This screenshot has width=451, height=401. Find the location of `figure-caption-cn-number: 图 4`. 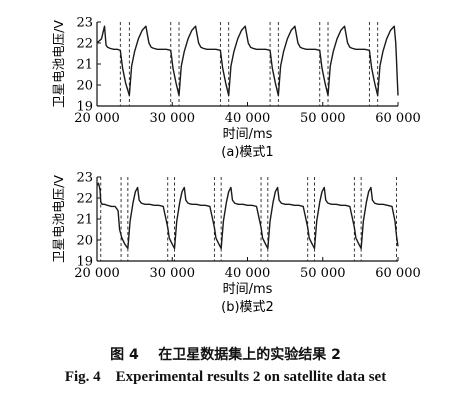

figure-caption-cn-number: 图 4 is located at coordinates (124, 355).